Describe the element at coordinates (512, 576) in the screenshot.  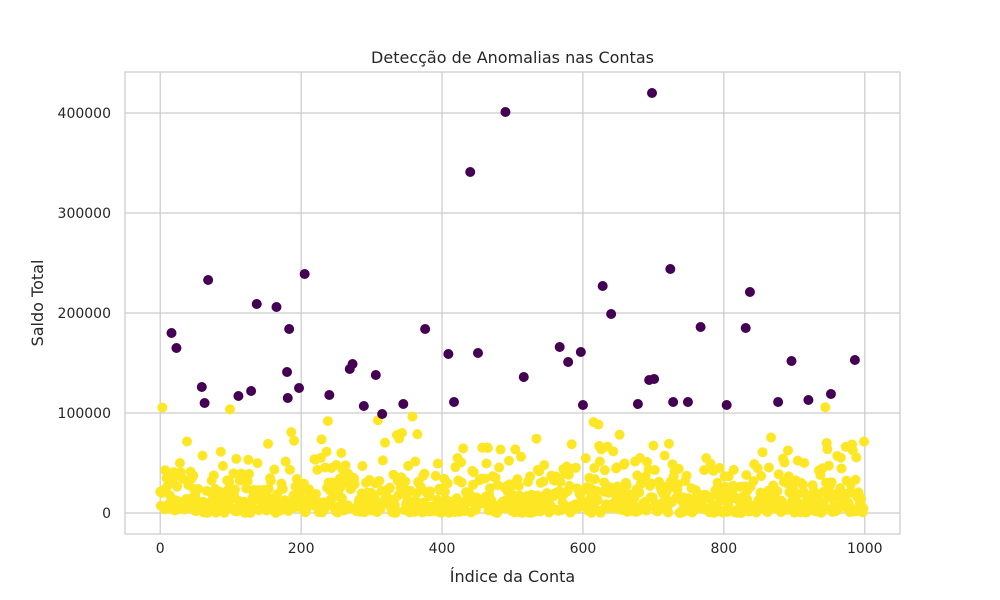
I see `x-axis-label: Índice da Conta` at that location.